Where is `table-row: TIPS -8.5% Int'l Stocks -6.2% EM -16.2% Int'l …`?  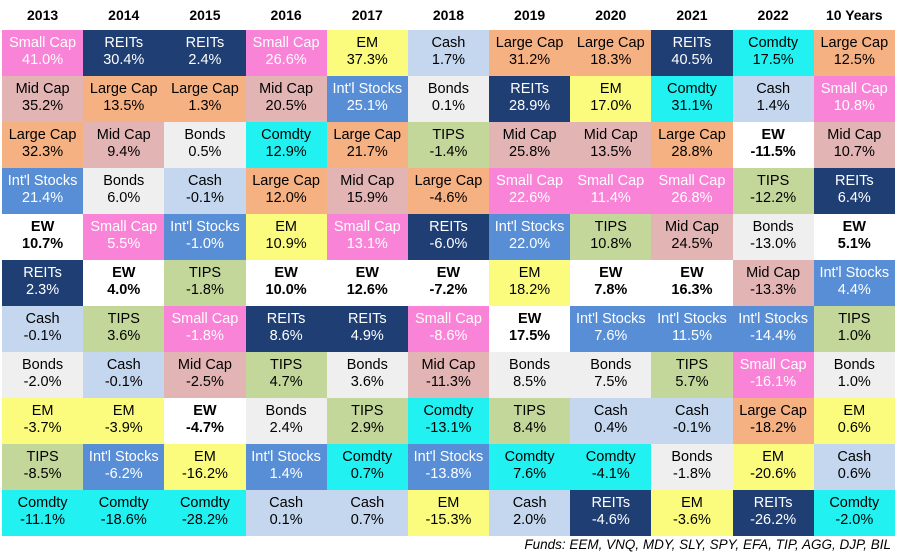
table-row: TIPS -8.5% Int'l Stocks -6.2% EM -16.2% Int'l … is located at coordinates (448, 467).